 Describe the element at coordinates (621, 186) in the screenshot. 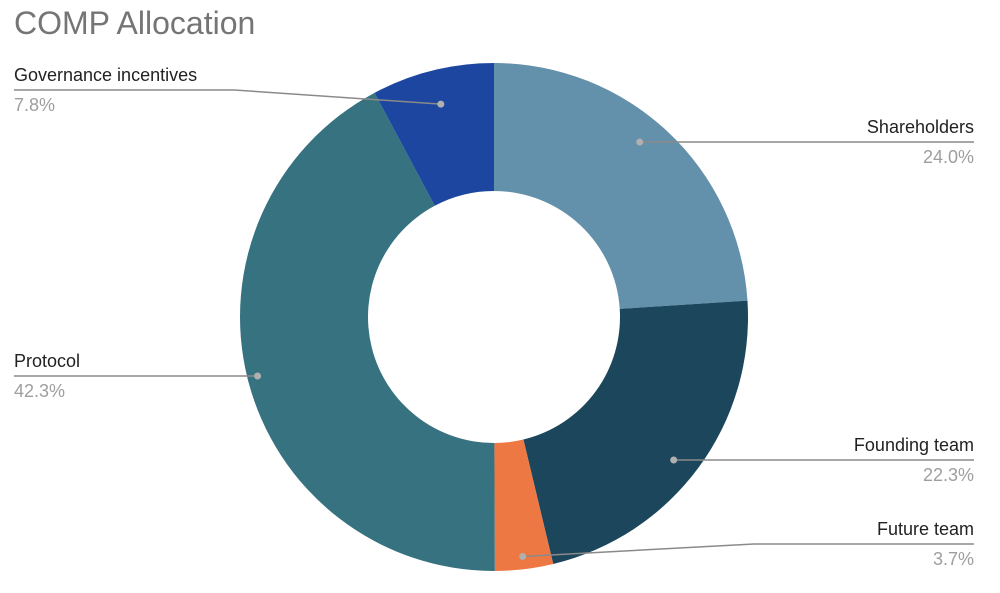

I see `slice-shareholders` at that location.